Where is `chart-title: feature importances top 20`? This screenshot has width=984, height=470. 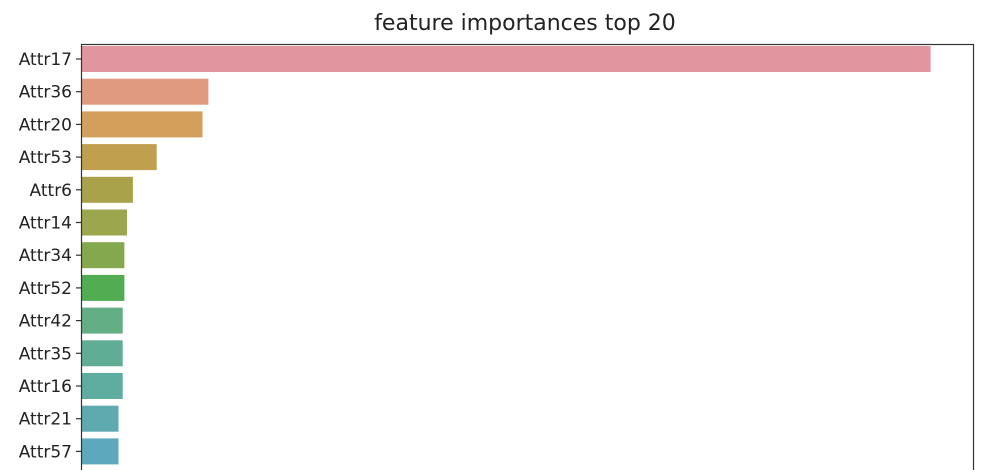 chart-title: feature importances top 20 is located at coordinates (525, 23).